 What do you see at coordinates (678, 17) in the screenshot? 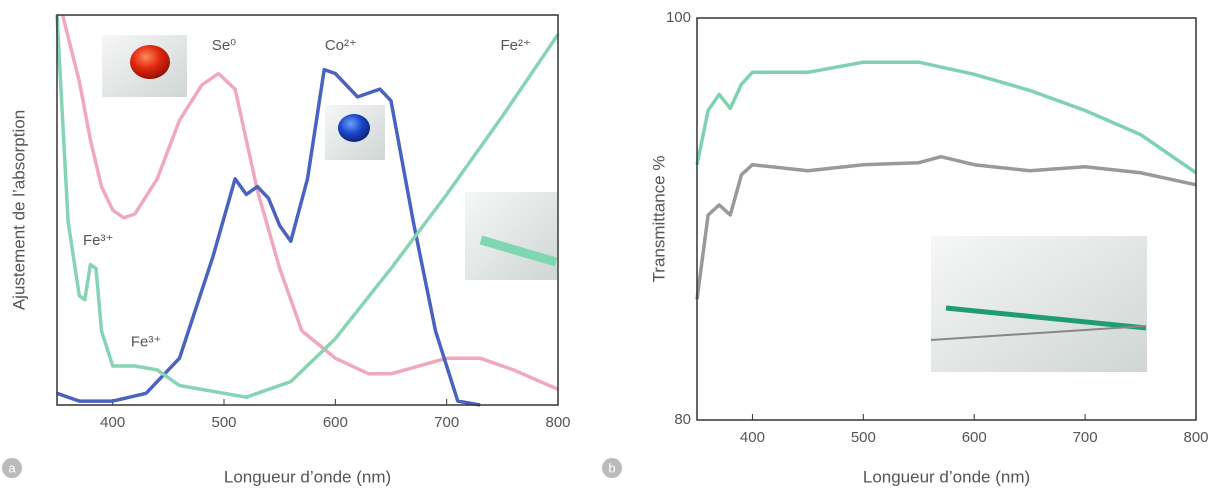
I see `y-tick-label: 100` at bounding box center [678, 17].